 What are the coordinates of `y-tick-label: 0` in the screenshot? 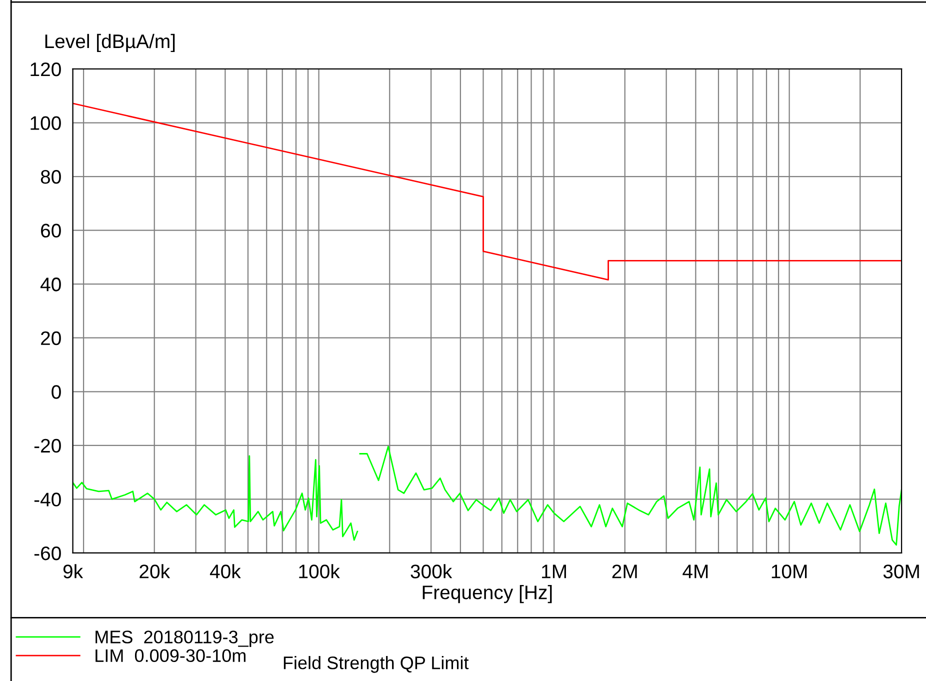 It's located at (56, 392).